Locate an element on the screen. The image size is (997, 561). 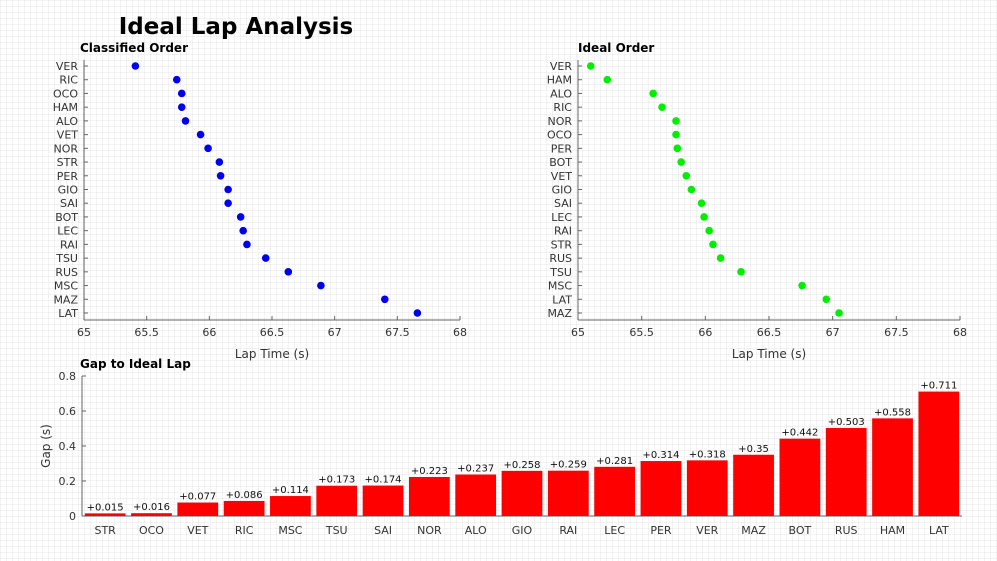
ideal-y-tick-label-sai: SAI is located at coordinates (563, 203).